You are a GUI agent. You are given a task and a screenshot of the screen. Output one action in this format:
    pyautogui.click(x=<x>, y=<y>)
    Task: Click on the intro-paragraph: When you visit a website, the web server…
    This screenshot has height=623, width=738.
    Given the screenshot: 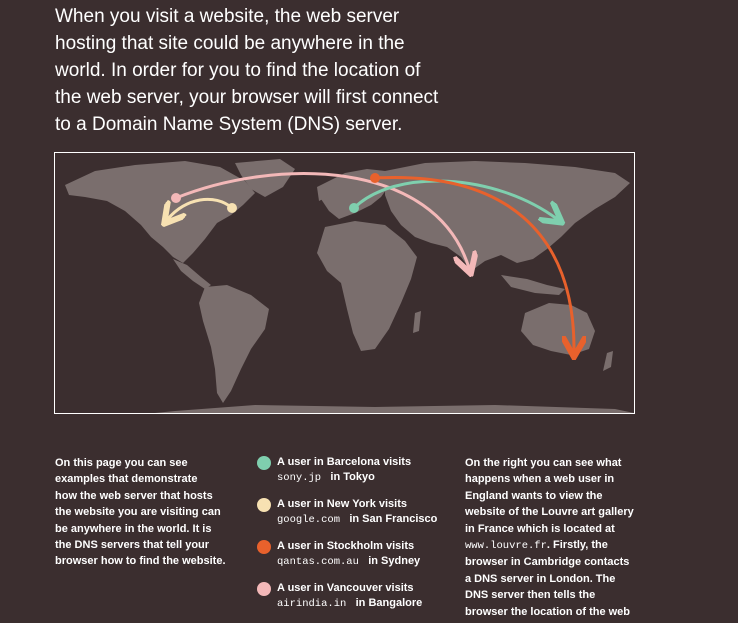 What is the action you would take?
    pyautogui.click(x=255, y=70)
    